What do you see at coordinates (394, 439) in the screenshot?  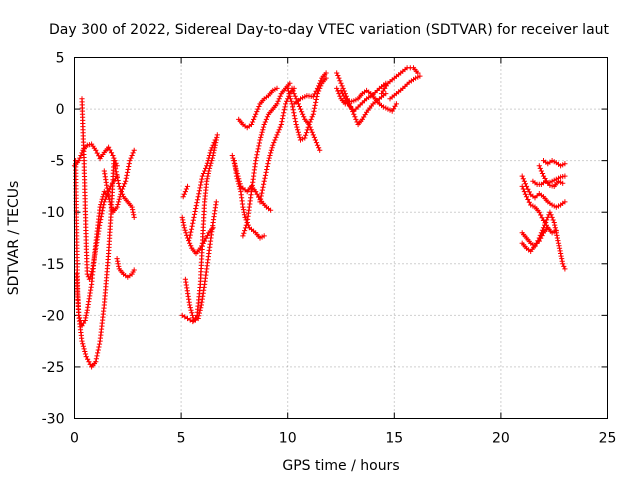 I see `x-tick-label: 15` at bounding box center [394, 439].